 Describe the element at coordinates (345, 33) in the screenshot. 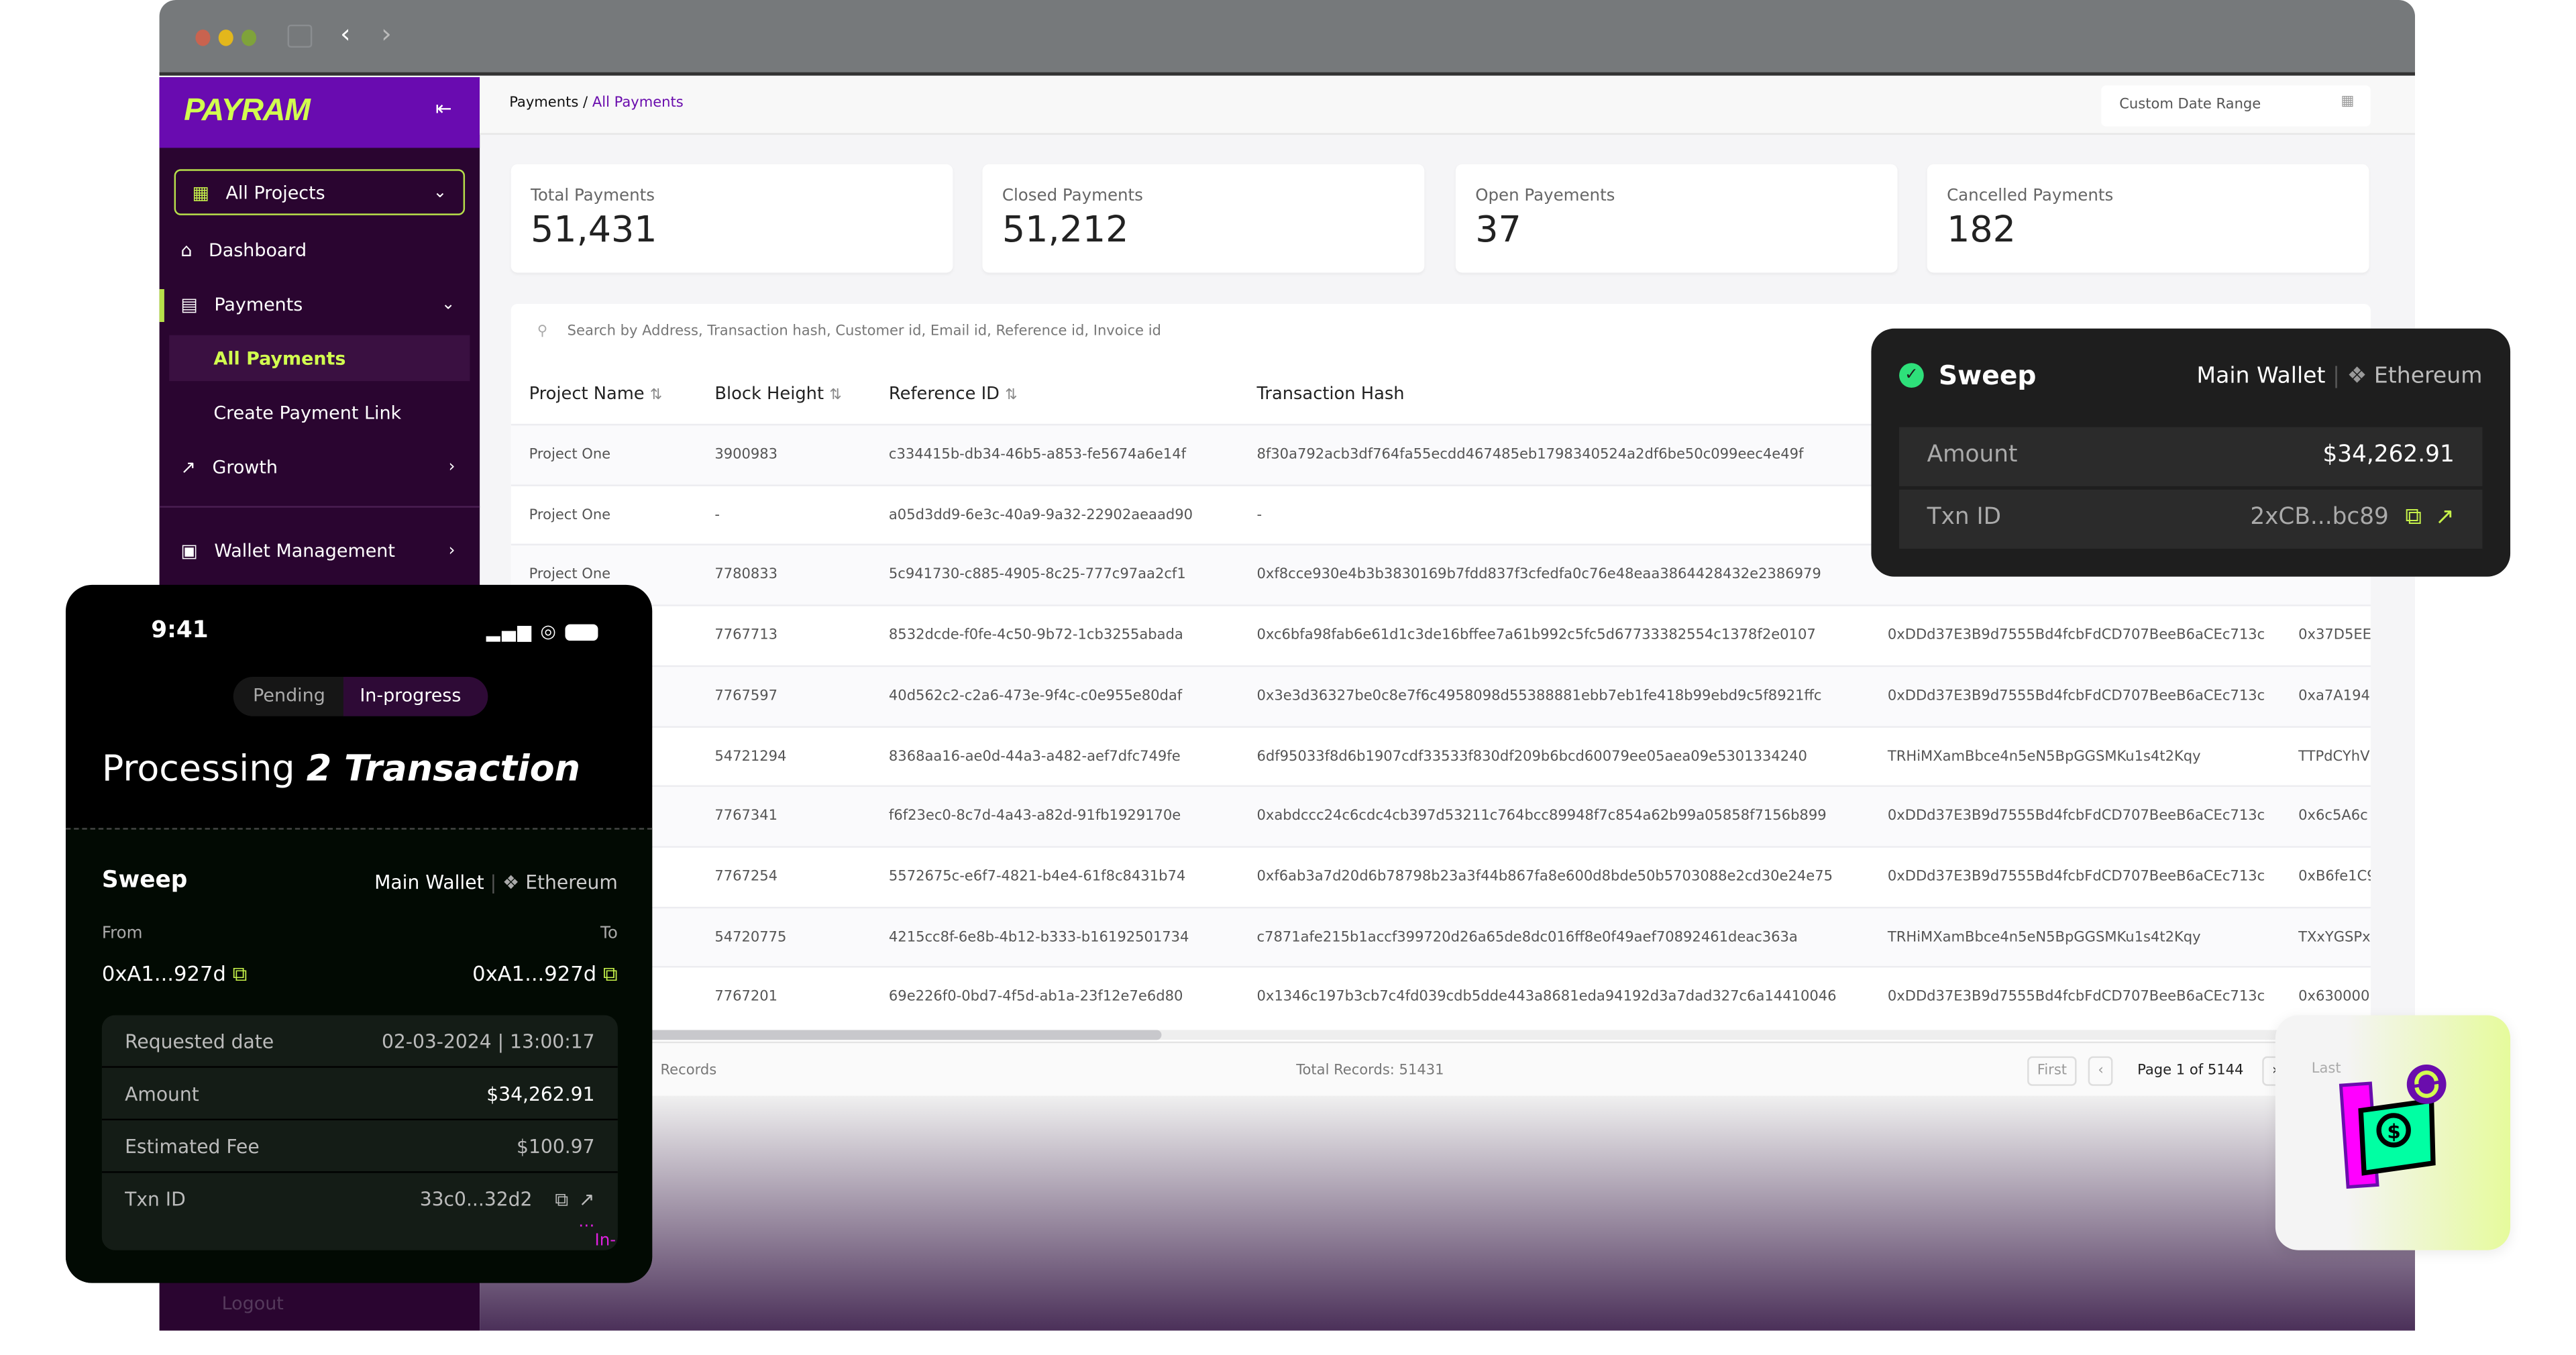

I see `back-button: ‹` at that location.